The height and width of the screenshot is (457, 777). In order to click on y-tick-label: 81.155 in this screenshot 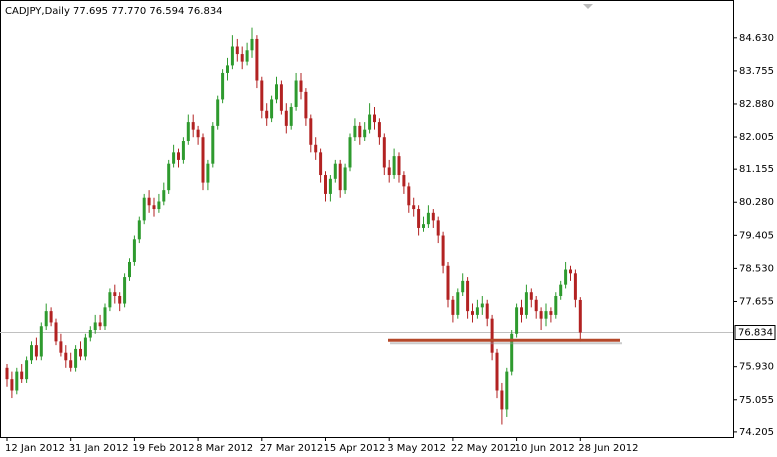, I will do `click(756, 169)`.